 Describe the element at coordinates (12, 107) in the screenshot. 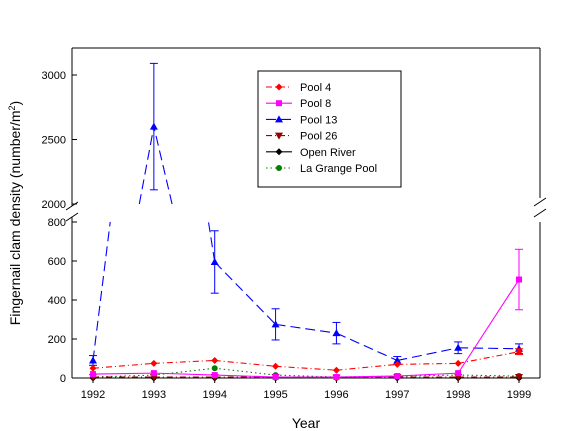

I see `y-axis-title-superscript: 2` at that location.